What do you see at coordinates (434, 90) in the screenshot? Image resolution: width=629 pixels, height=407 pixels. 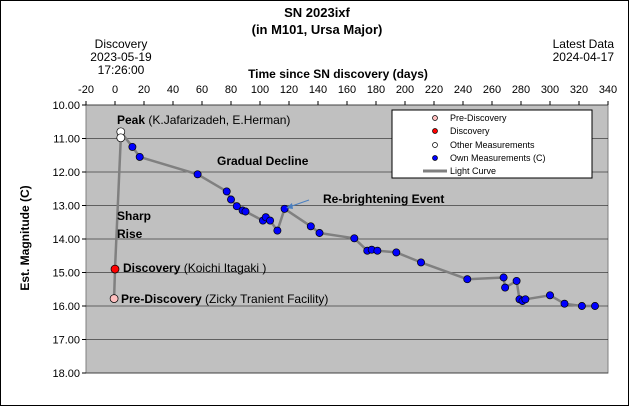 I see `x-tick-label: 220` at bounding box center [434, 90].